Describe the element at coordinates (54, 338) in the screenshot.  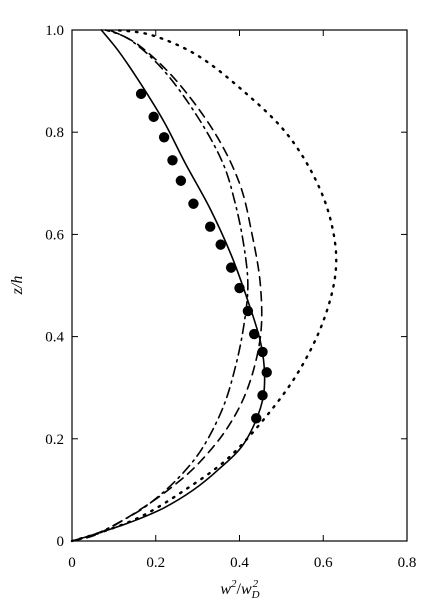
I see `y-tick-label: 0.4` at that location.